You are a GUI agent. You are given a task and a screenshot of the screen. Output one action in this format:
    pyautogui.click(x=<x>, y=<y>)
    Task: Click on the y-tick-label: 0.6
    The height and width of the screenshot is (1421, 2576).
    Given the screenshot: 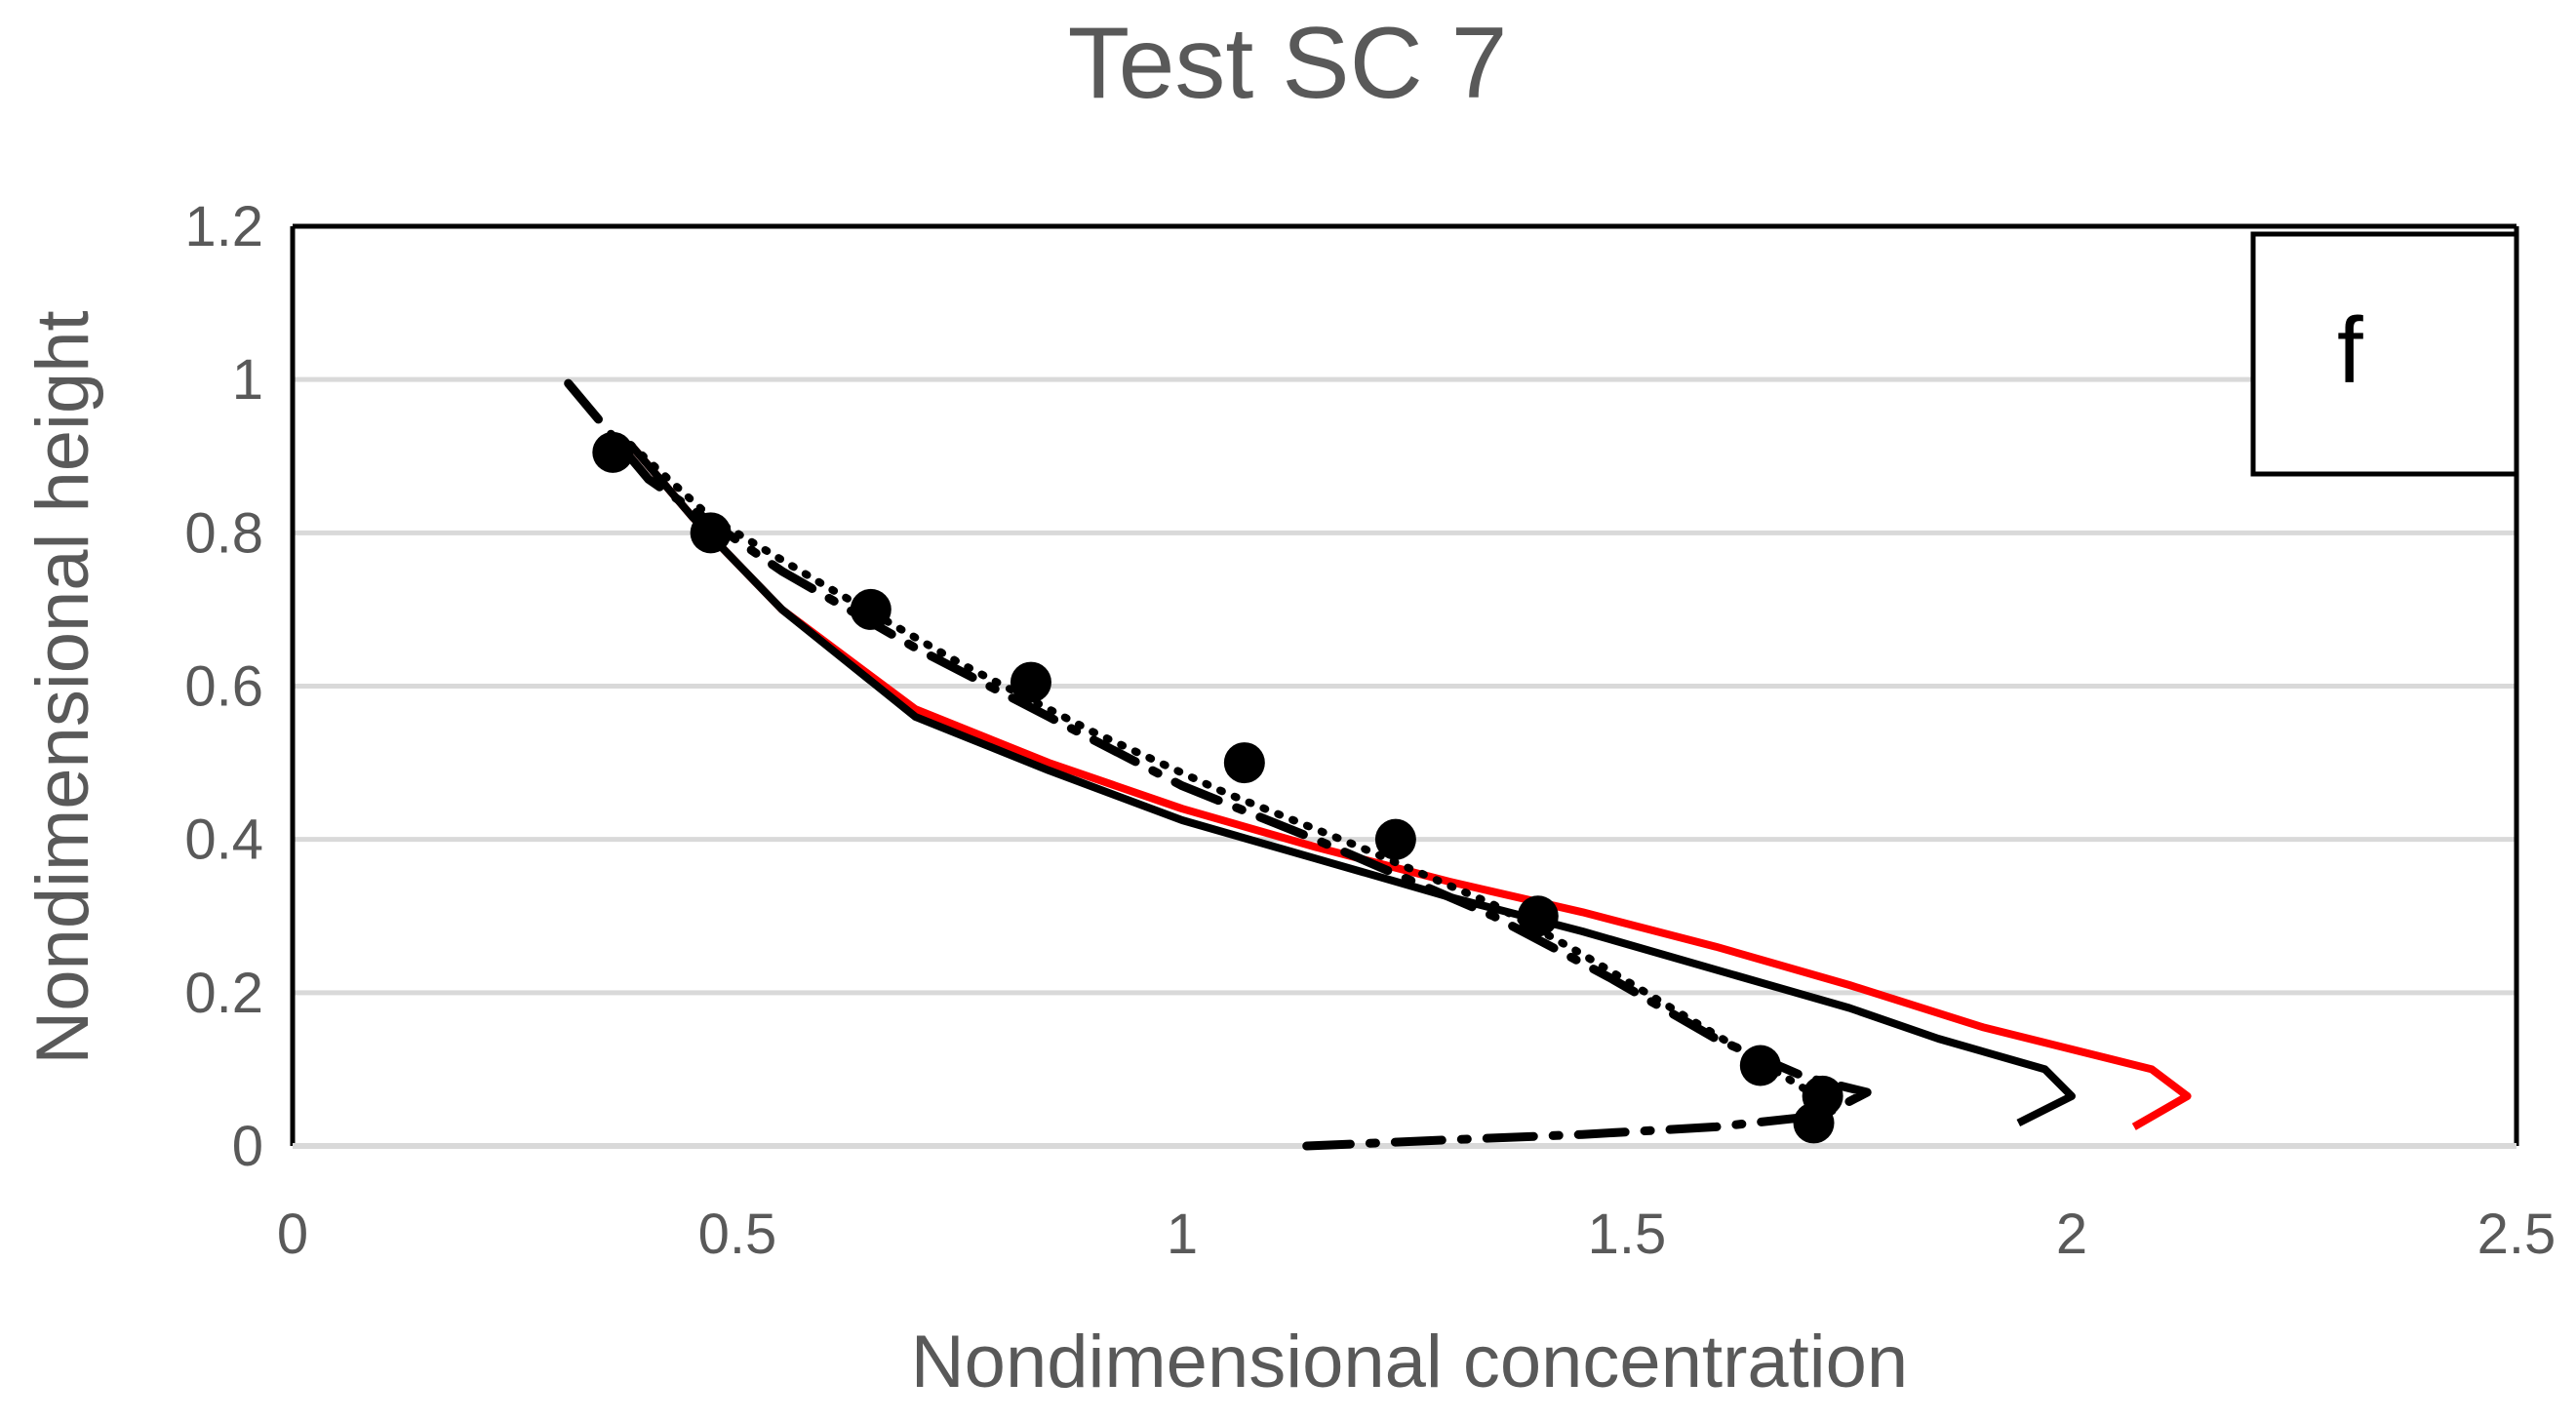 What is the action you would take?
    pyautogui.click(x=223, y=687)
    